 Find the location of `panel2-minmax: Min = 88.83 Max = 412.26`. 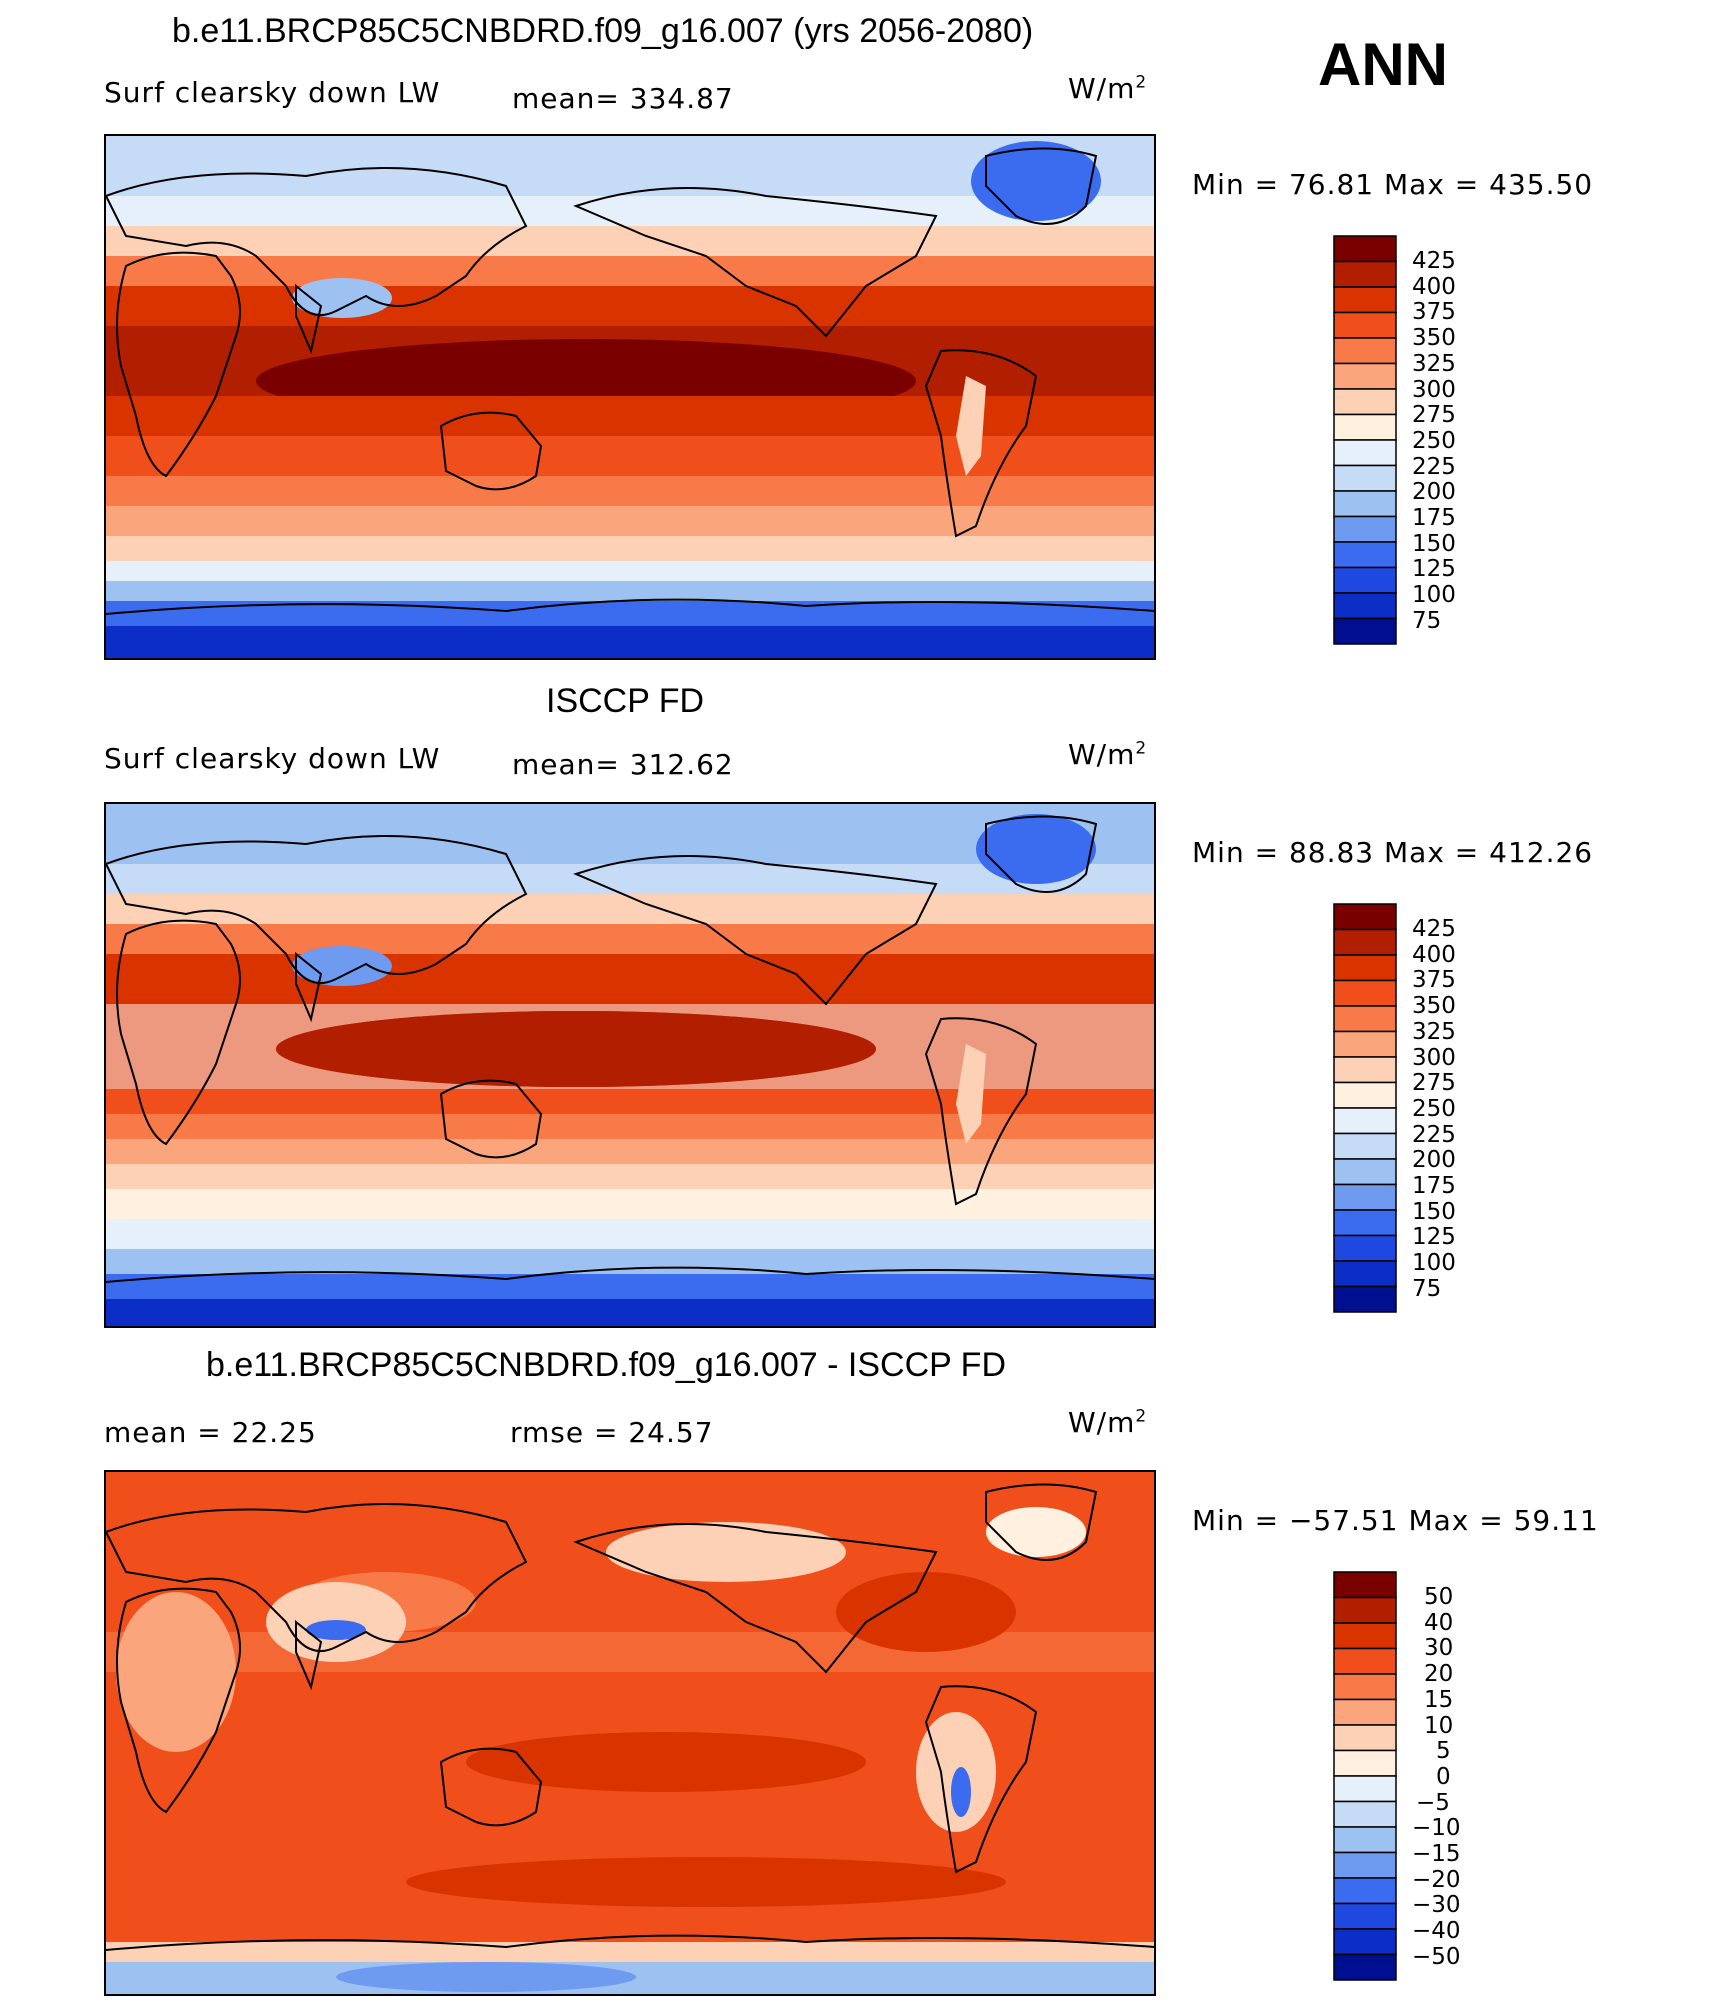

panel2-minmax: Min = 88.83 Max = 412.26 is located at coordinates (1393, 852).